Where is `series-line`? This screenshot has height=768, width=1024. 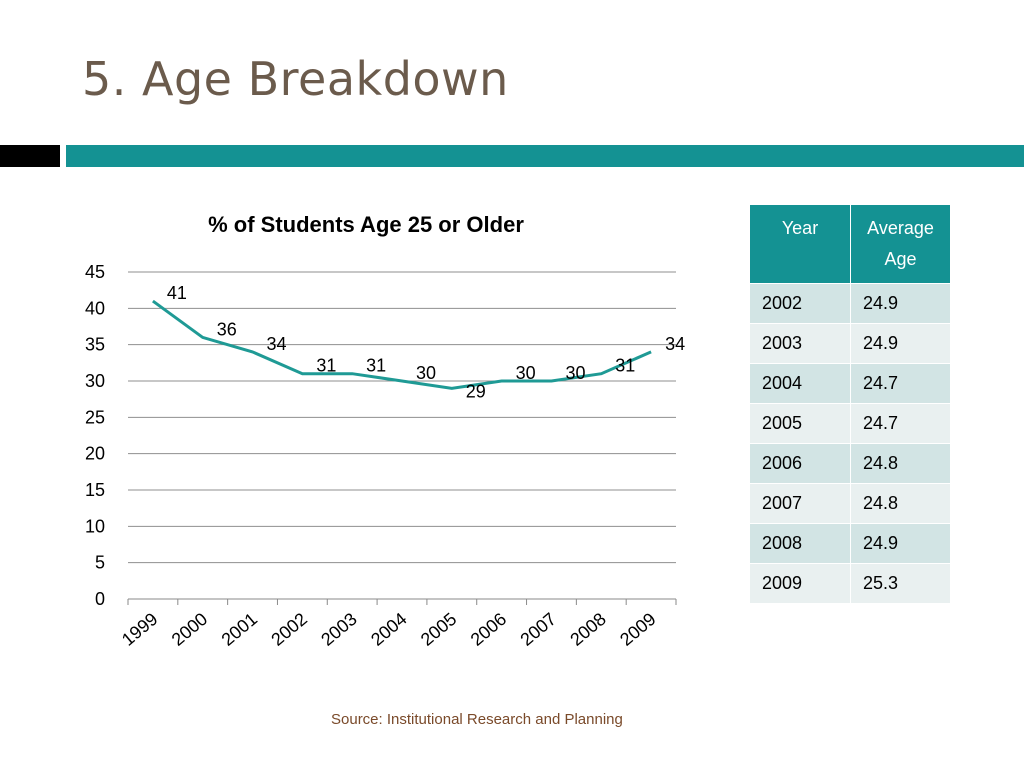
series-line is located at coordinates (402, 344).